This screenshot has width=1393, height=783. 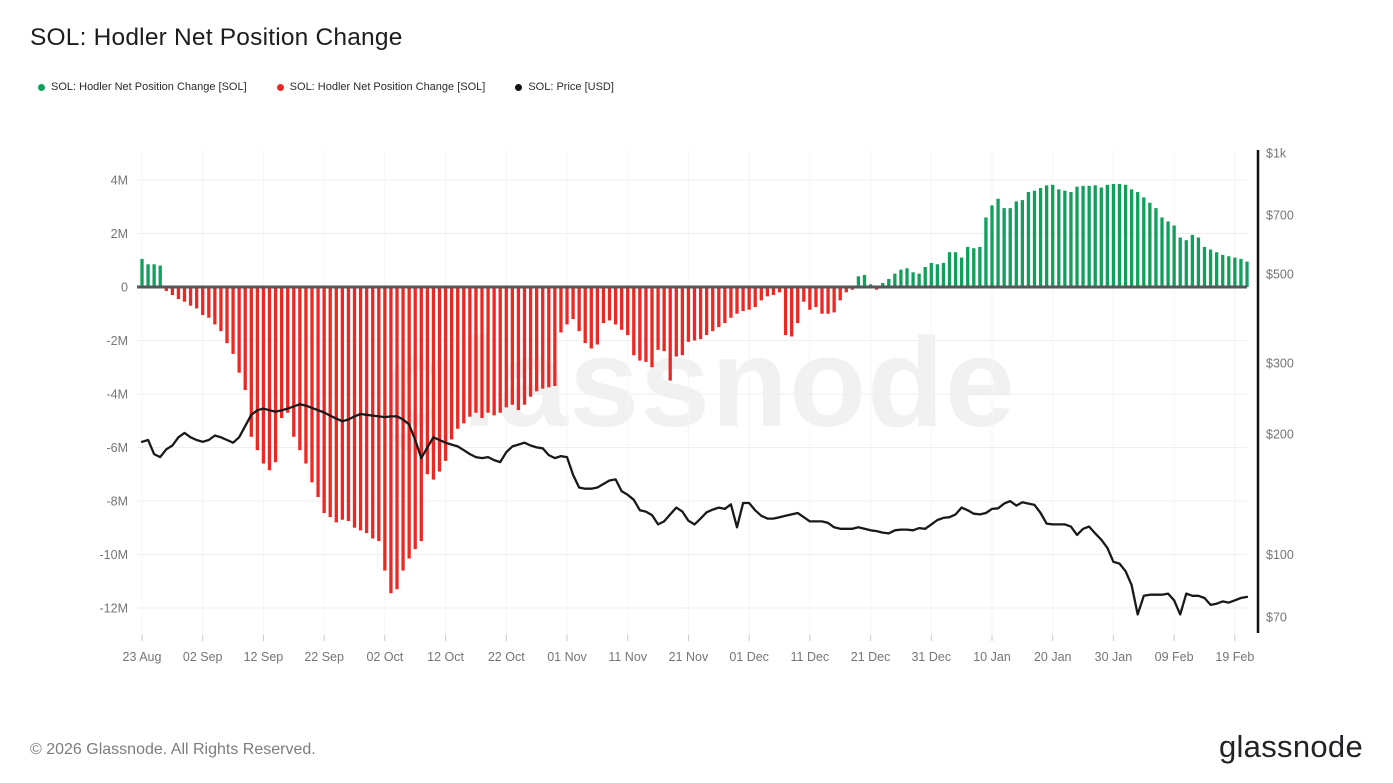 What do you see at coordinates (564, 87) in the screenshot?
I see `legend-item-price: SOL: Price [USD]` at bounding box center [564, 87].